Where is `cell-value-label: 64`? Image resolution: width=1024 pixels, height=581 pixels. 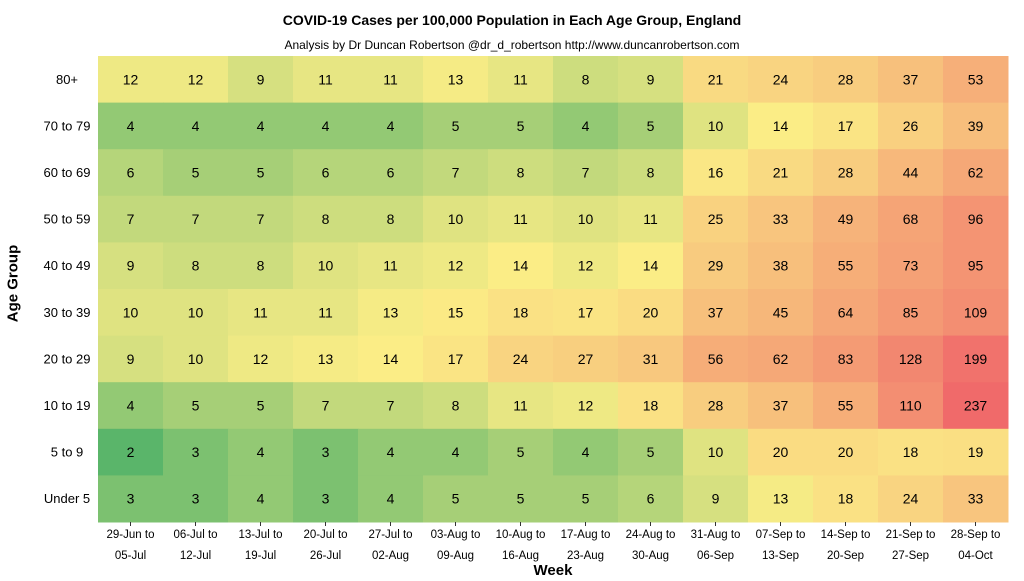
cell-value-label: 64 is located at coordinates (846, 312).